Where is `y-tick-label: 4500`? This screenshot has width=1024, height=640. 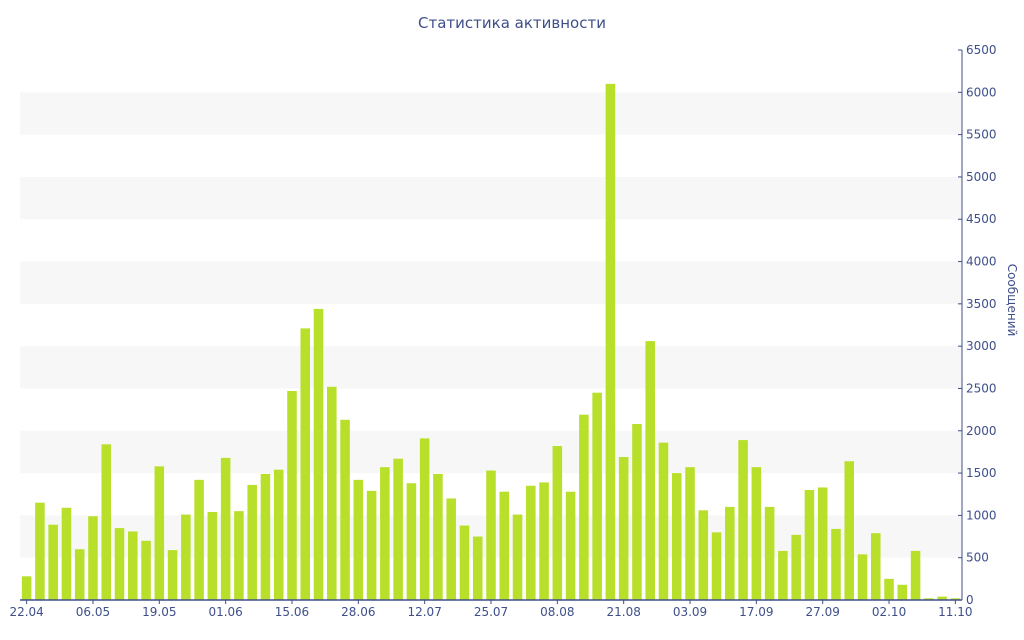
y-tick-label: 4500 is located at coordinates (981, 219).